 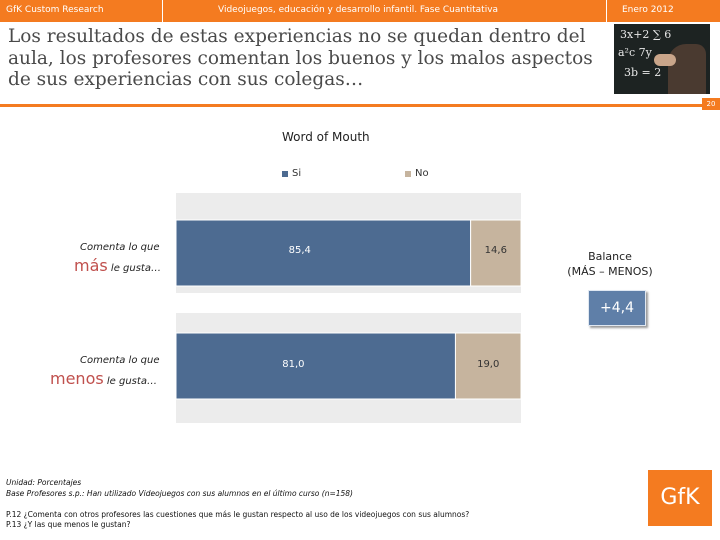 What do you see at coordinates (408, 173) in the screenshot?
I see `legend-swatch-no` at bounding box center [408, 173].